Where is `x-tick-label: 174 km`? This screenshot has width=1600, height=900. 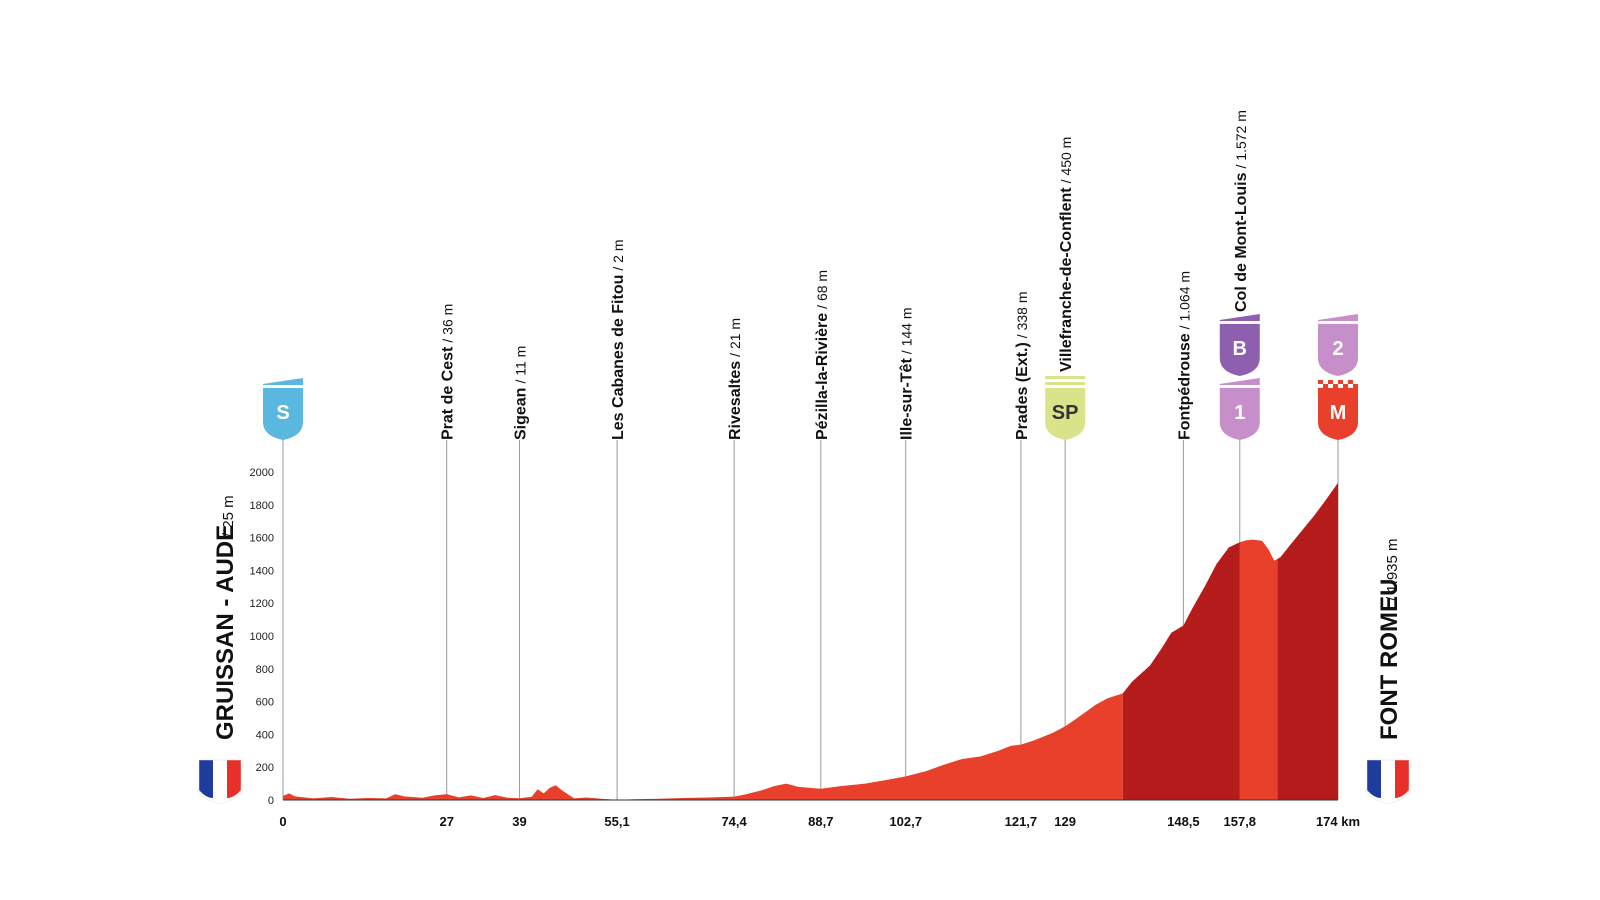
x-tick-label: 174 km is located at coordinates (1338, 821).